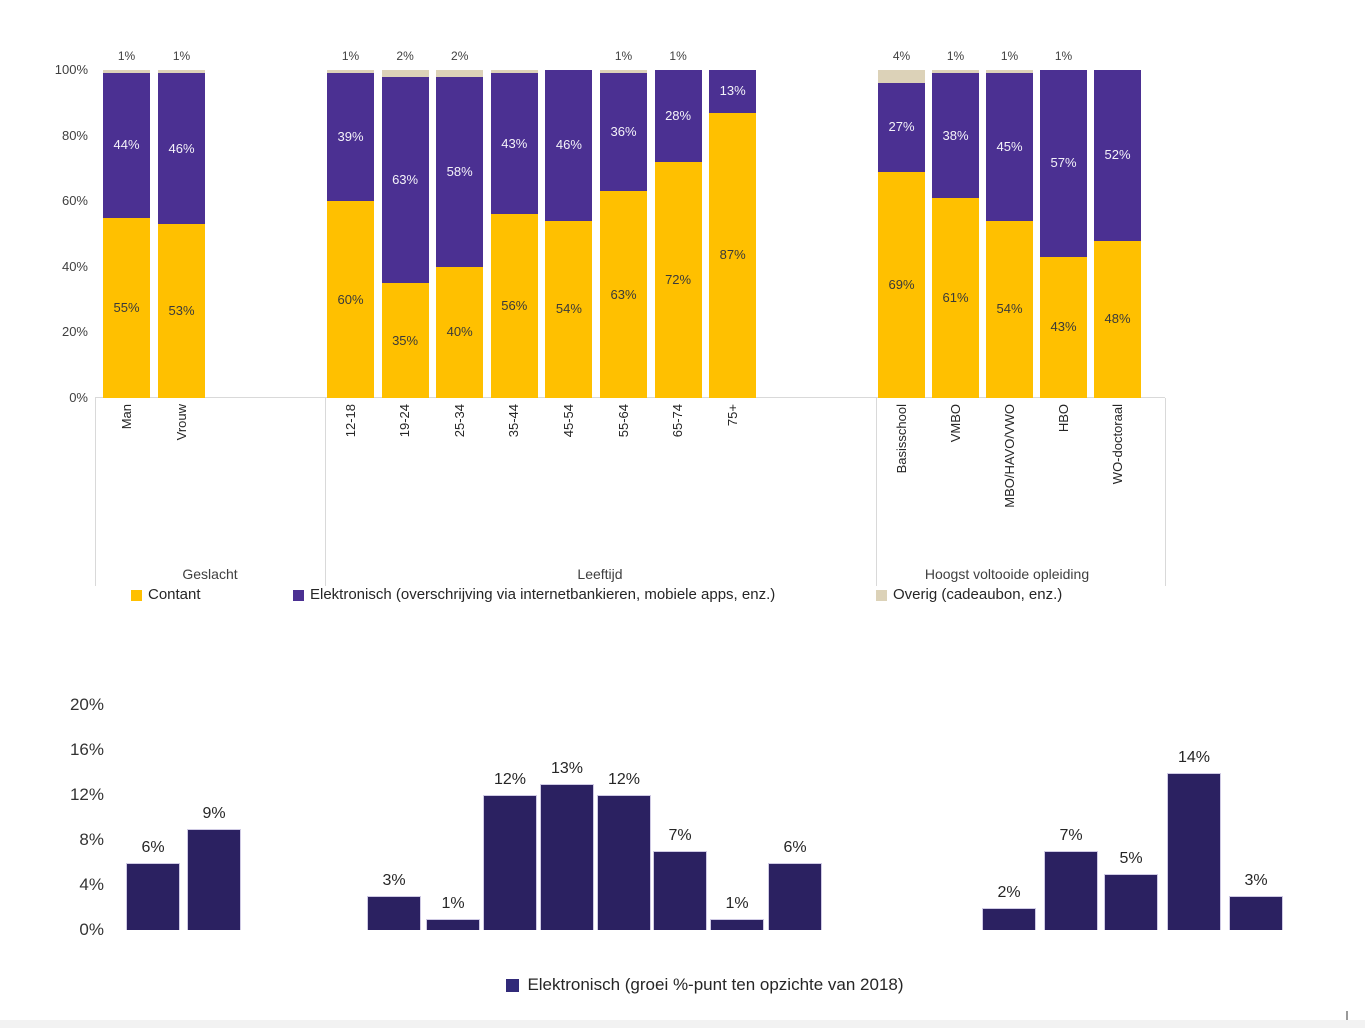  Describe the element at coordinates (600, 574) in the screenshot. I see `group-label: Leeftijd` at that location.